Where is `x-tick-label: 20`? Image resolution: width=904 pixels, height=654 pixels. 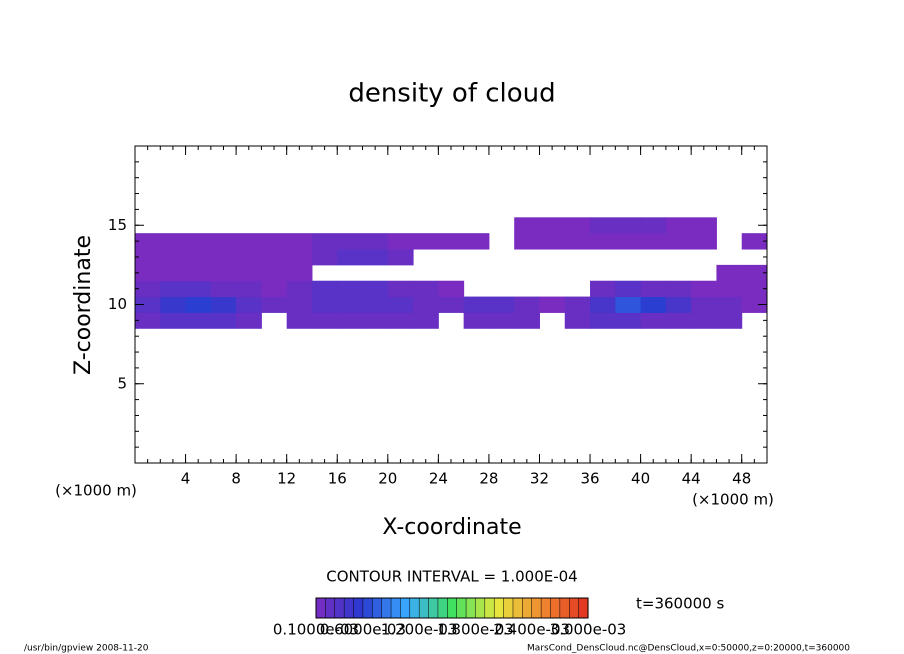 x-tick-label: 20 is located at coordinates (387, 479).